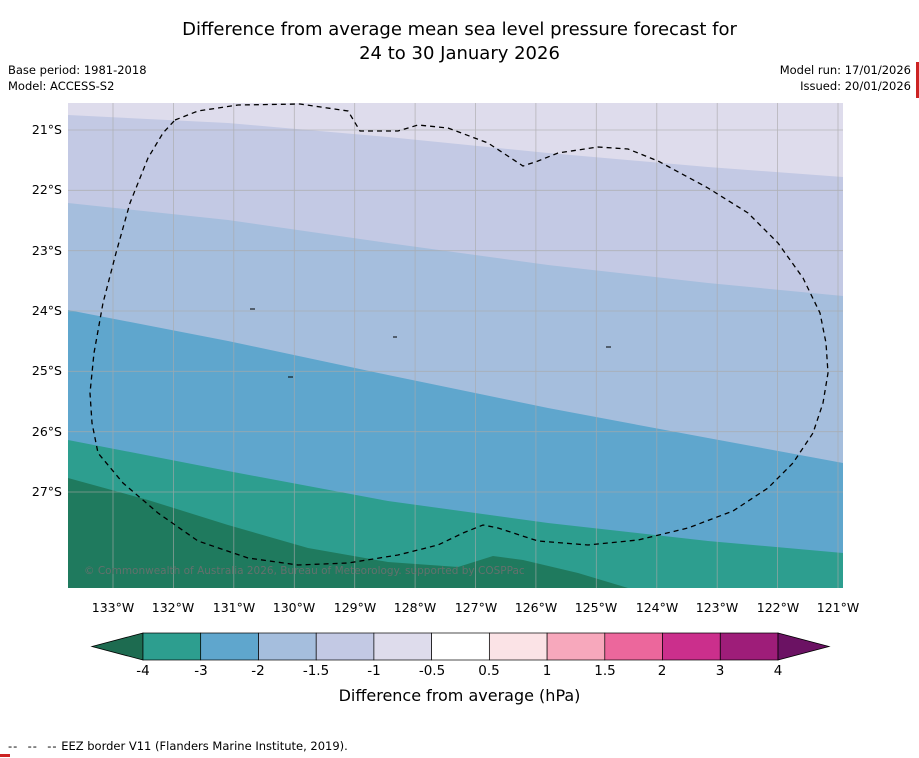 This screenshot has height=758, width=919. Describe the element at coordinates (201, 671) in the screenshot. I see `cbar-tick: -3` at that location.